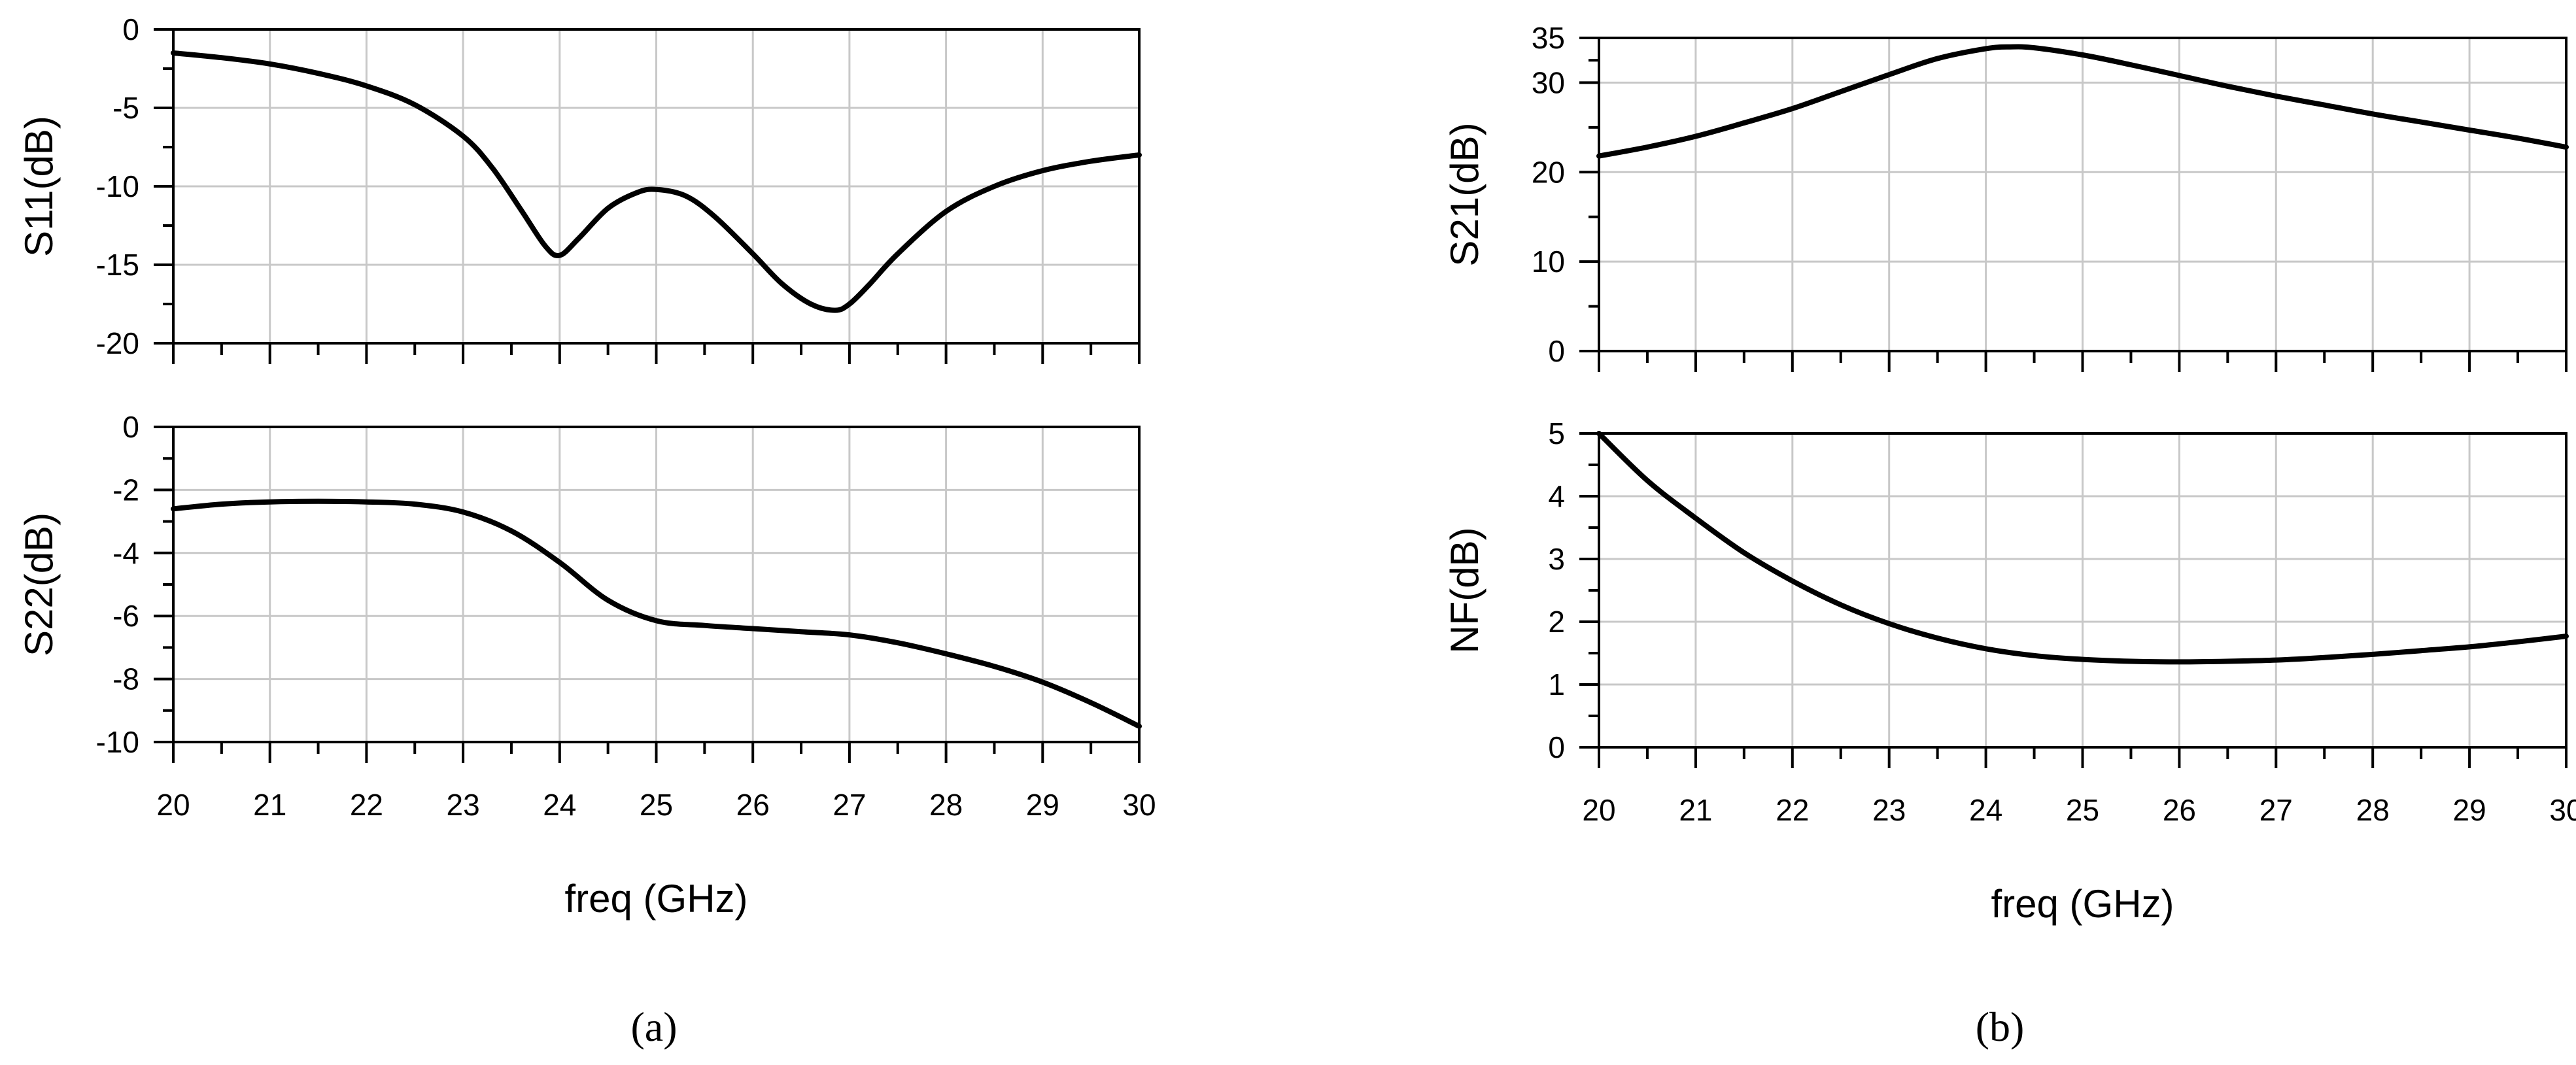  What do you see at coordinates (270, 805) in the screenshot?
I see `s22-db-xtick-label: 21` at bounding box center [270, 805].